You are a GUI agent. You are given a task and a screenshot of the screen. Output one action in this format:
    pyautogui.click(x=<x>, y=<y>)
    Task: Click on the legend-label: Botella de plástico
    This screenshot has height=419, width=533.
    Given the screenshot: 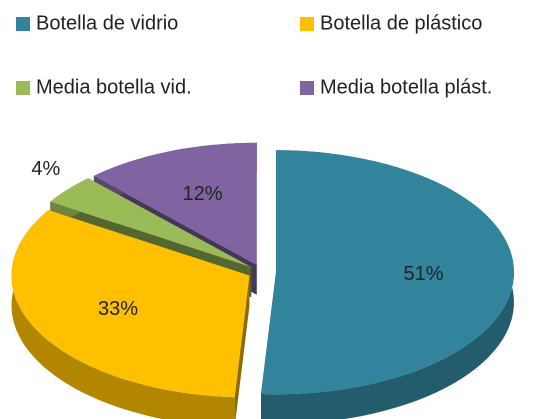 What is the action you would take?
    pyautogui.click(x=401, y=23)
    